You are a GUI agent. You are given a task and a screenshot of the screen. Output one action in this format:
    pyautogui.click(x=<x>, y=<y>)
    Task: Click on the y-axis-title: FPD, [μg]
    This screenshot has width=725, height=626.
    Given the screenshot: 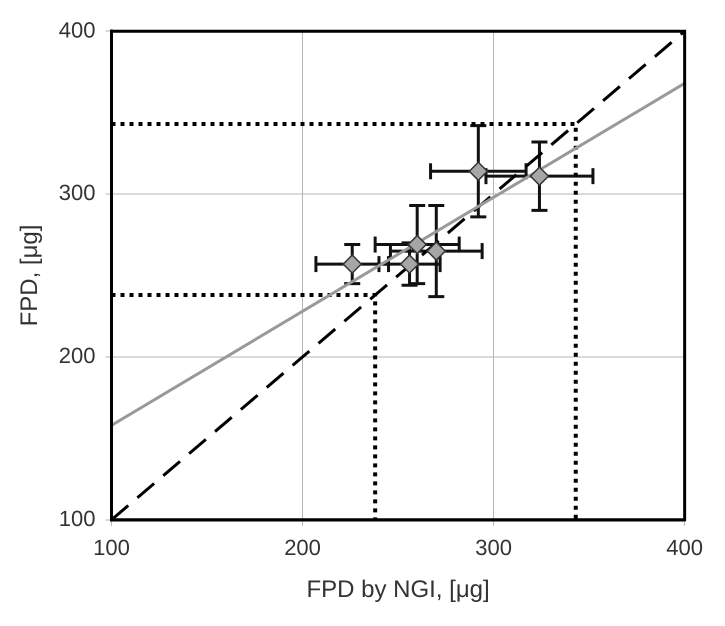 What is the action you would take?
    pyautogui.click(x=30, y=275)
    